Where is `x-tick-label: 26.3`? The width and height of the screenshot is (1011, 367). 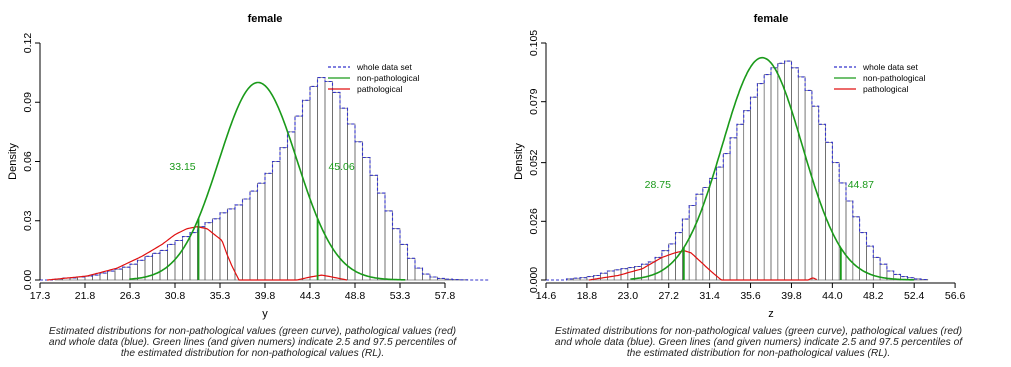 x-tick-label: 26.3 is located at coordinates (130, 296).